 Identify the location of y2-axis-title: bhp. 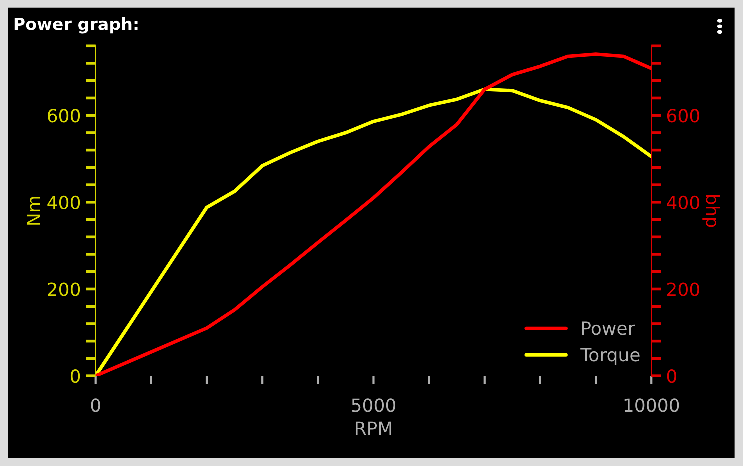
(711, 212).